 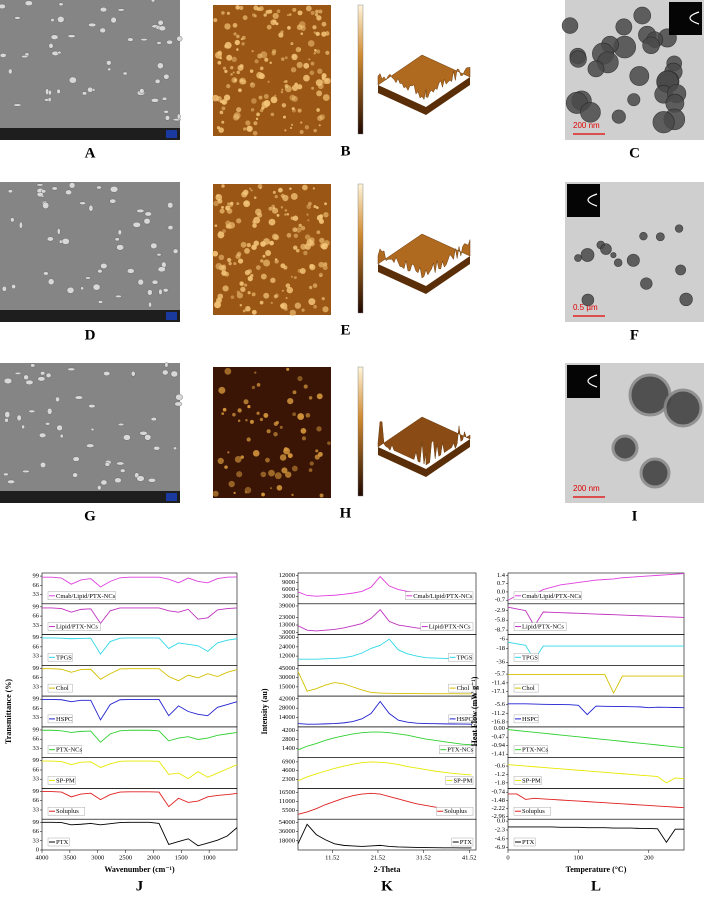 I want to click on x-tick-label: 11.52, so click(x=332, y=857).